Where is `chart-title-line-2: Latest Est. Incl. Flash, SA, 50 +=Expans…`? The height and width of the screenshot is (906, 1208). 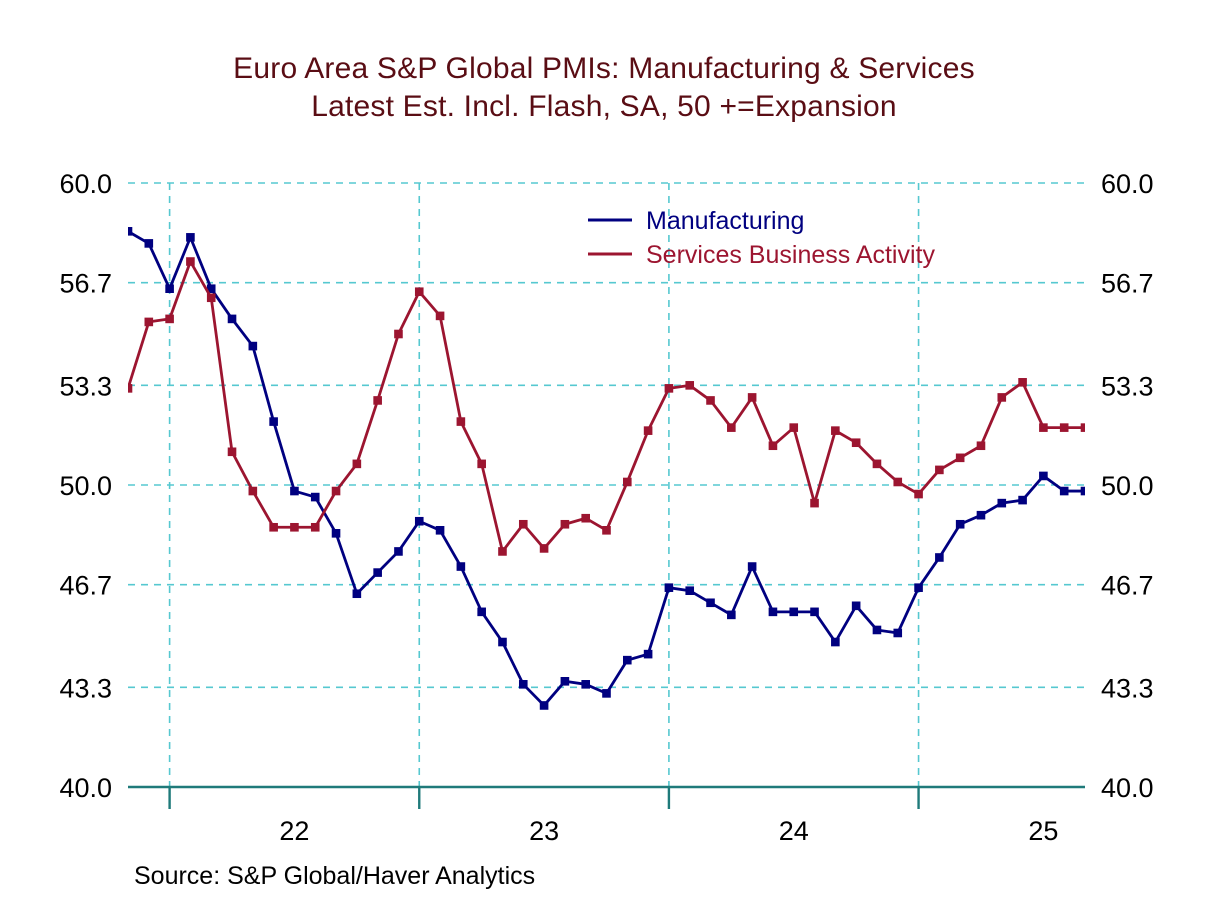 chart-title-line-2: Latest Est. Incl. Flash, SA, 50 +=Expans… is located at coordinates (604, 106).